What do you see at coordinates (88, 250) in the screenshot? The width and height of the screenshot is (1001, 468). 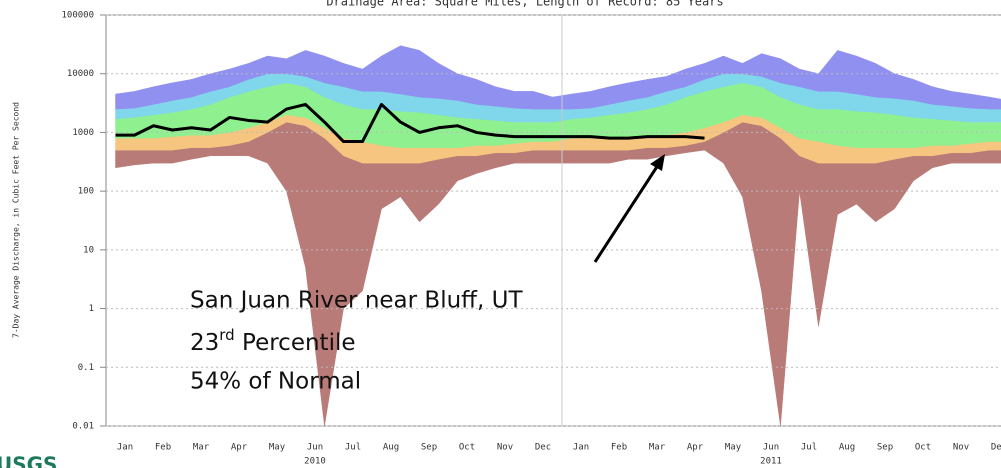 I see `y-tick-label: 10` at bounding box center [88, 250].